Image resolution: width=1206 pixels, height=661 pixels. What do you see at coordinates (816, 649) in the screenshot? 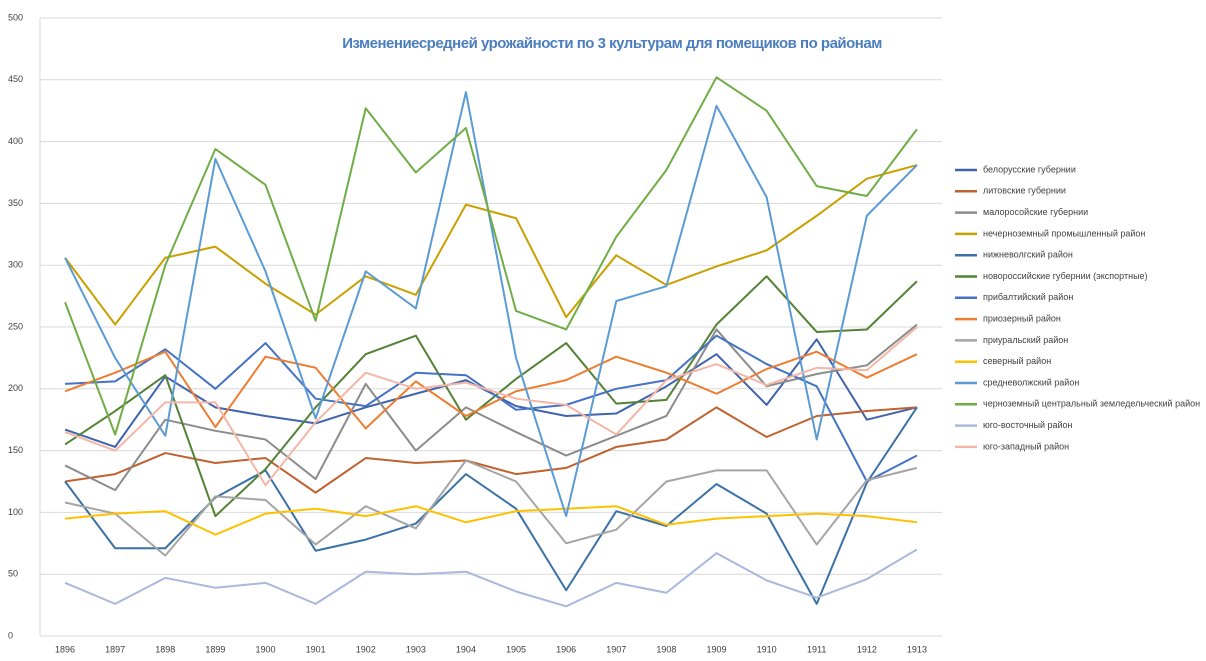
I see `x-tick-label: 1911` at bounding box center [816, 649].